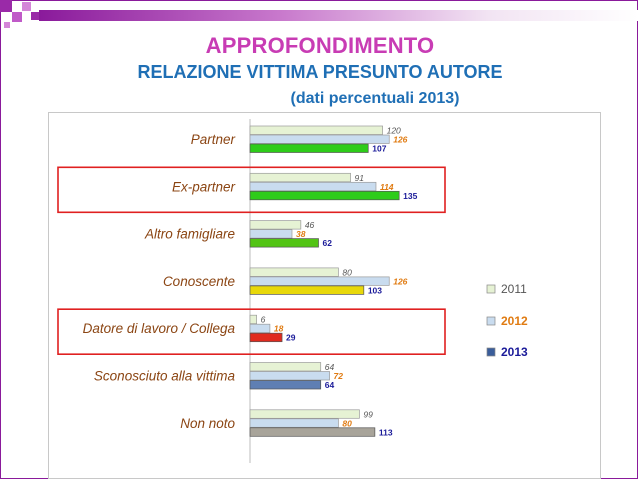  I want to click on legend-label-2013: 2013, so click(514, 352).